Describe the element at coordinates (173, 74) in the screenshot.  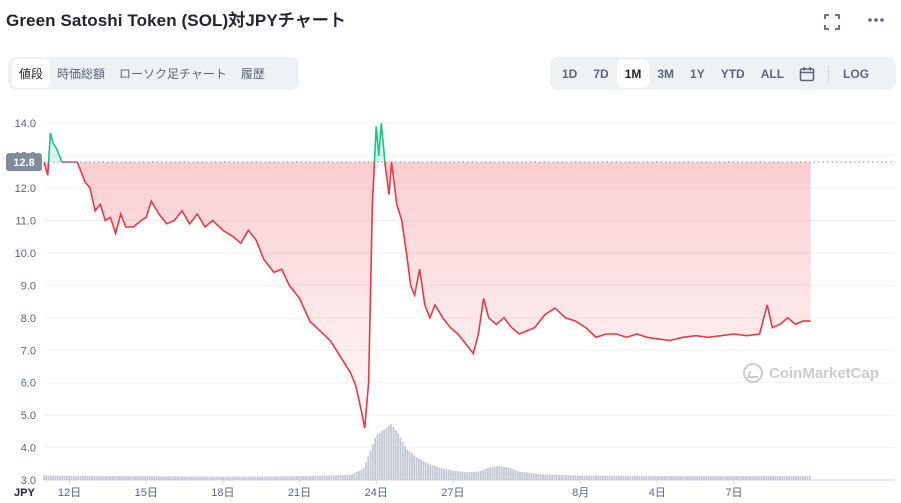
I see `tab-candlestick: ローソク足チャート` at that location.